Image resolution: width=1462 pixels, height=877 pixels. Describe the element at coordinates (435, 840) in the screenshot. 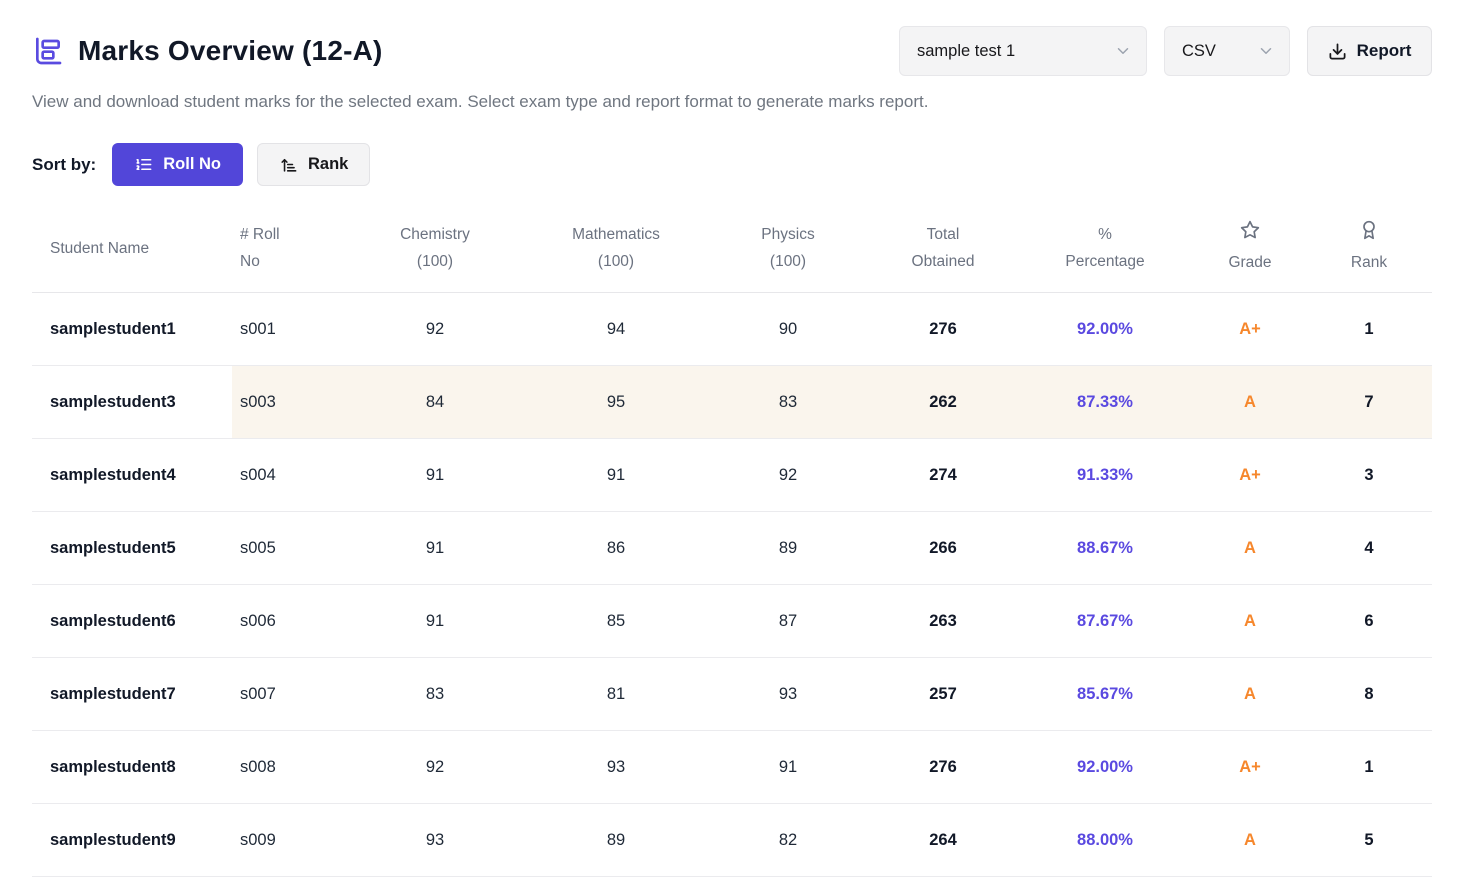

I see `cell-chemistry: 93` at that location.